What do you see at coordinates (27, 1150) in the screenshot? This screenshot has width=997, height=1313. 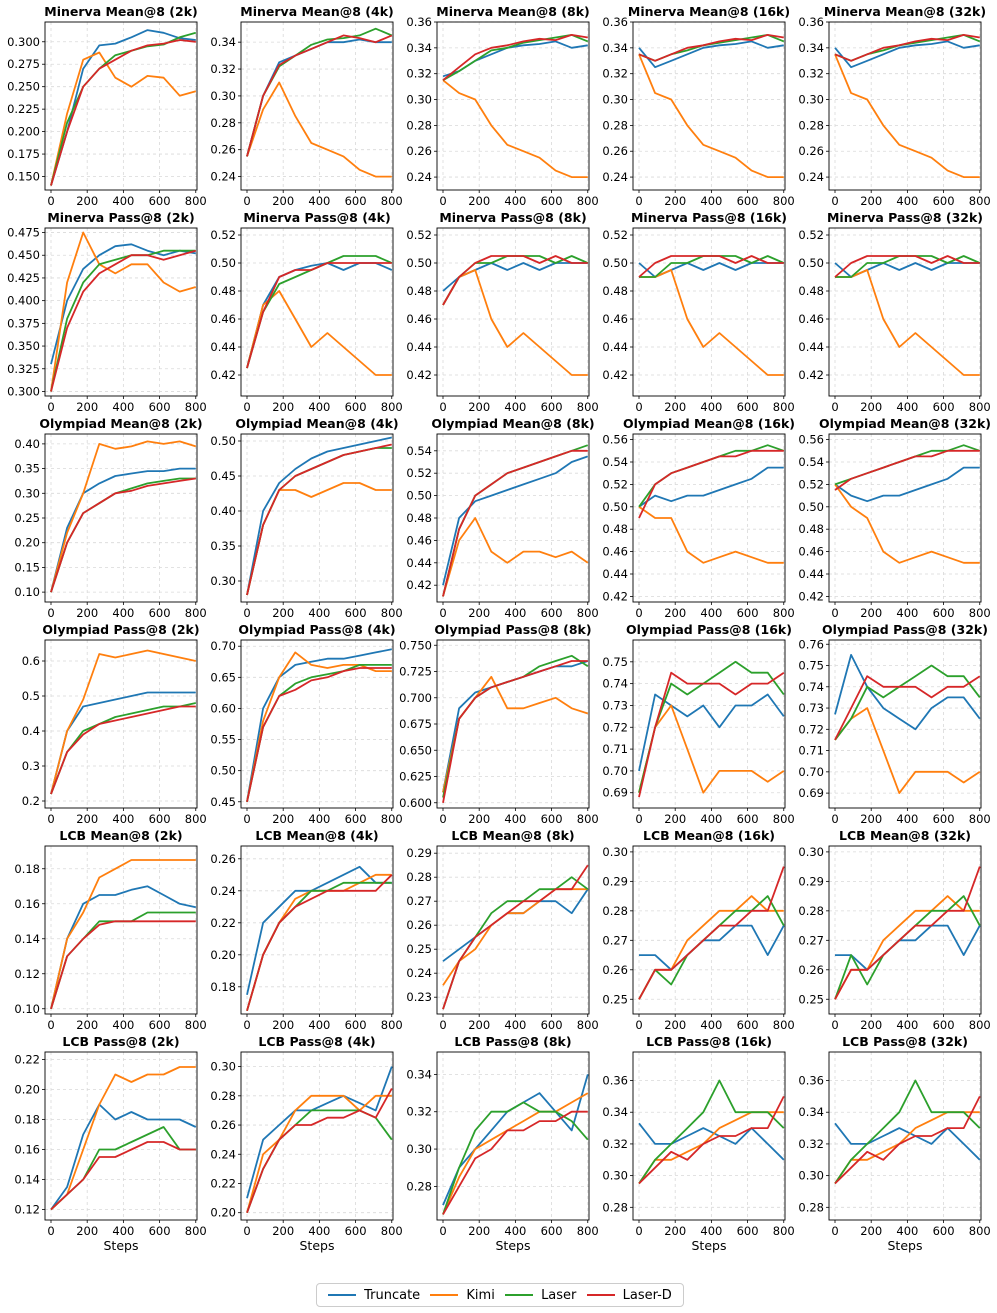 I see `y-tick-label: 0.16` at bounding box center [27, 1150].